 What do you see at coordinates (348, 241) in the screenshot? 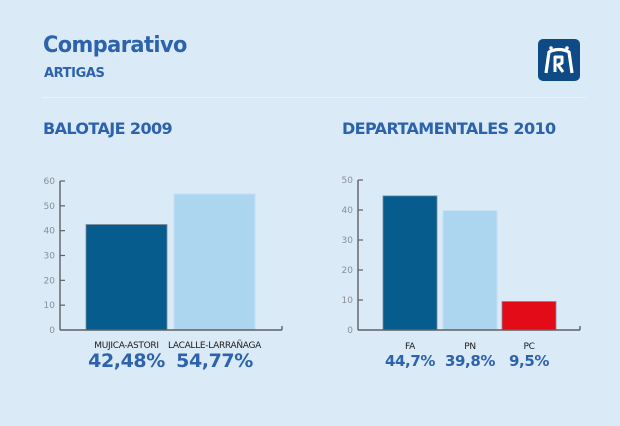
I see `y-tick-label-departamentales-30: 30` at bounding box center [348, 241].